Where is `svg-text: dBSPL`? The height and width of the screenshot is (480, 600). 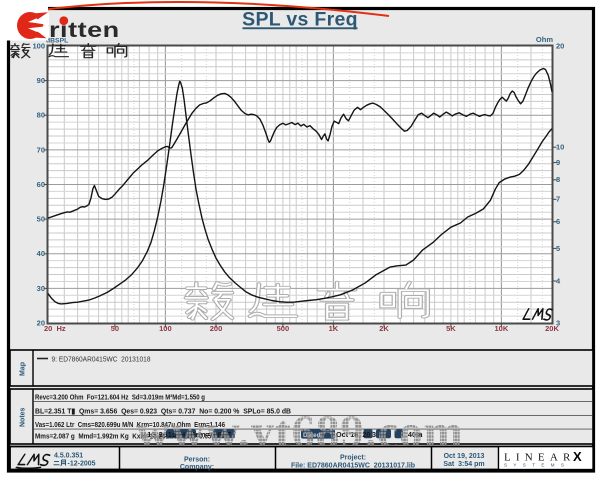
svg-text: dBSPL is located at coordinates (57, 41).